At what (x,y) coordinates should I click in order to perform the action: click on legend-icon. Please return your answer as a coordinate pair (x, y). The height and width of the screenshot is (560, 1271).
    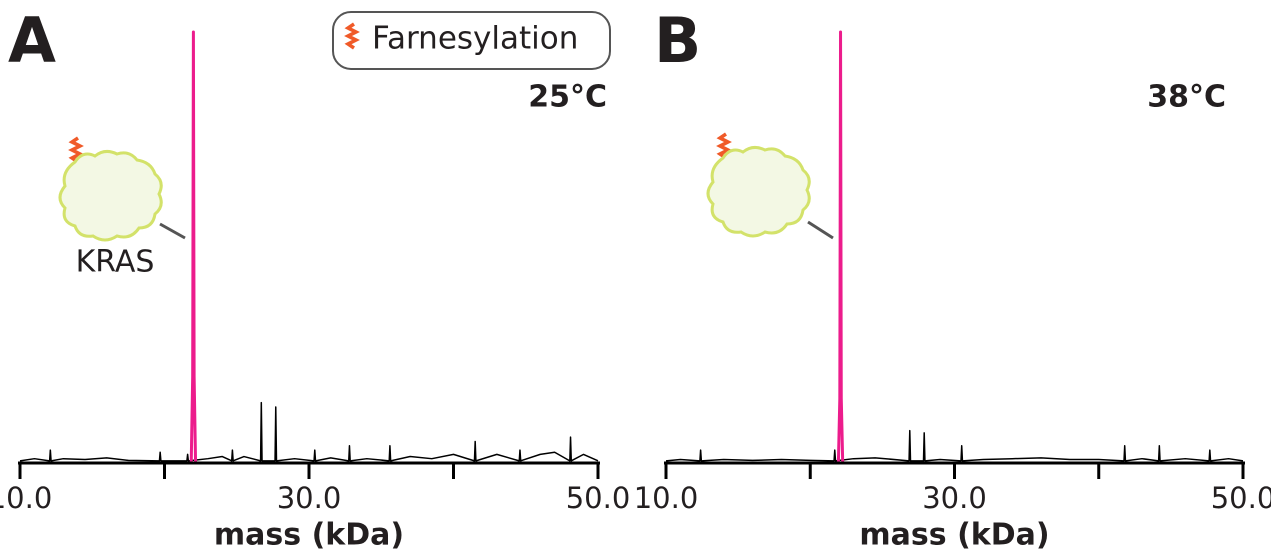
    Looking at the image, I should click on (352, 36).